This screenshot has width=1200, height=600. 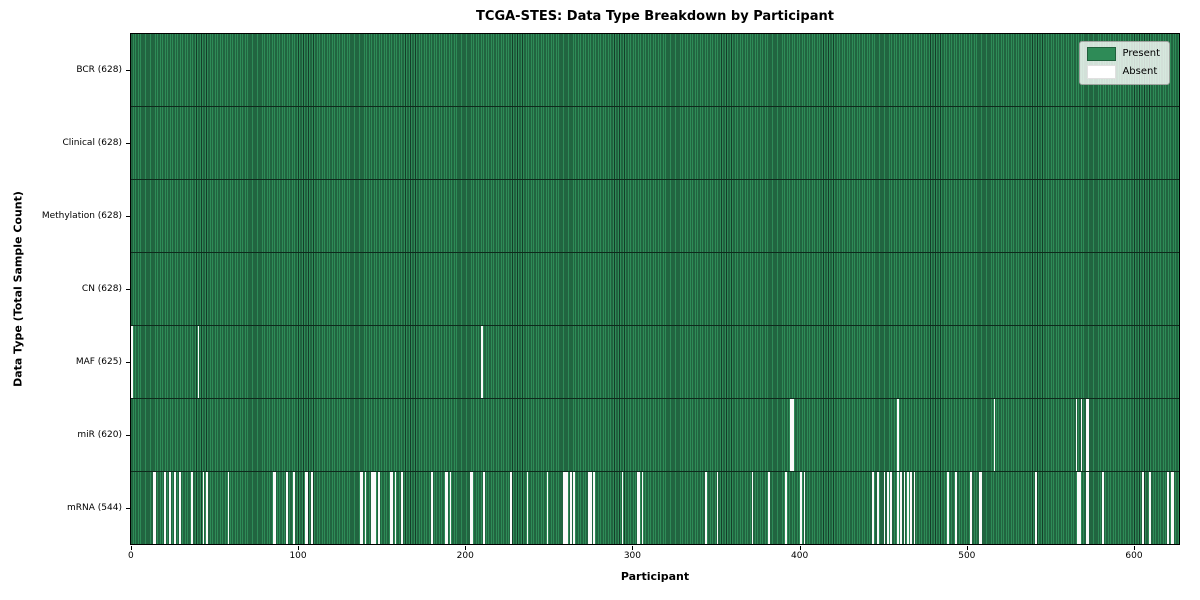 I want to click on heatmap-row-maf, so click(x=655, y=362).